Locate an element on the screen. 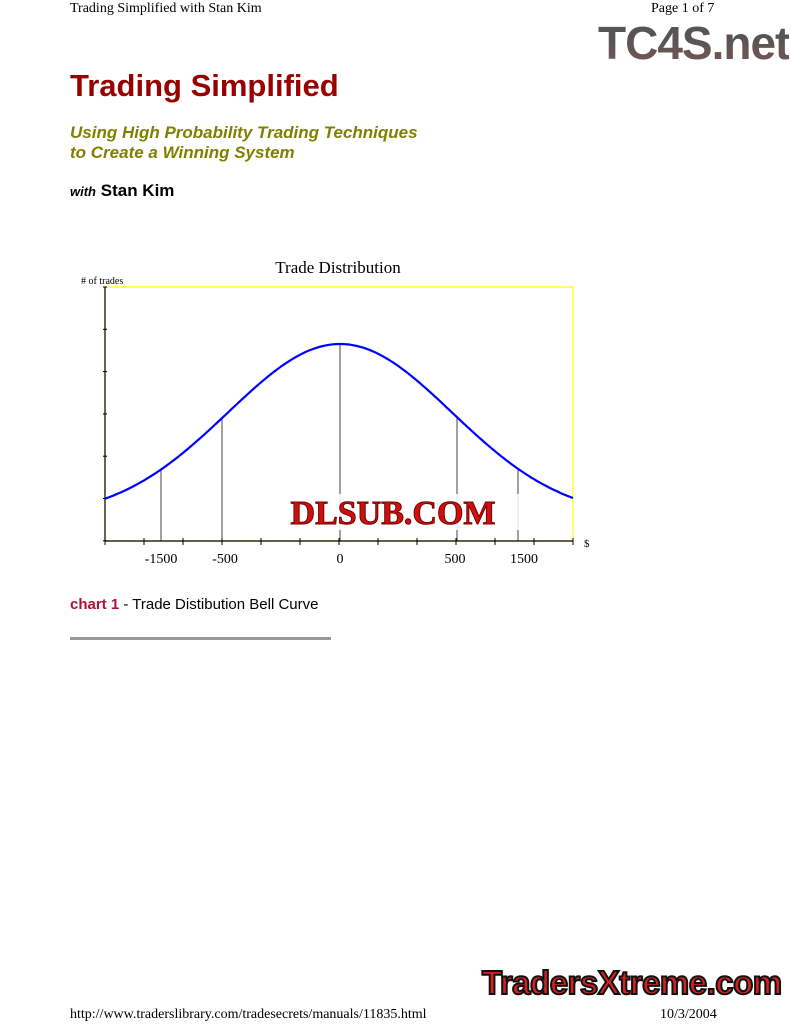 Image resolution: width=791 pixels, height=1024 pixels. x-tick-label: 500 is located at coordinates (455, 559).